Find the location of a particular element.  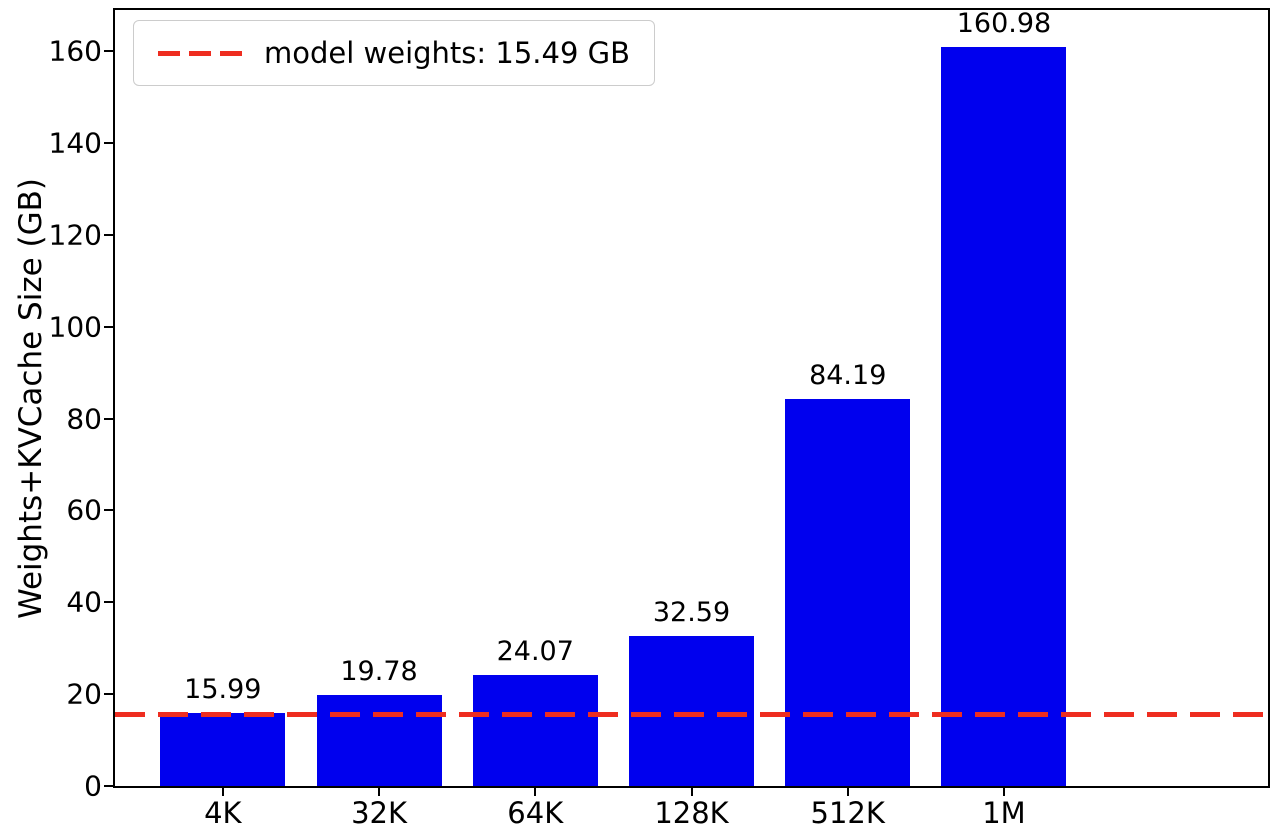

bar-512K is located at coordinates (848, 592).